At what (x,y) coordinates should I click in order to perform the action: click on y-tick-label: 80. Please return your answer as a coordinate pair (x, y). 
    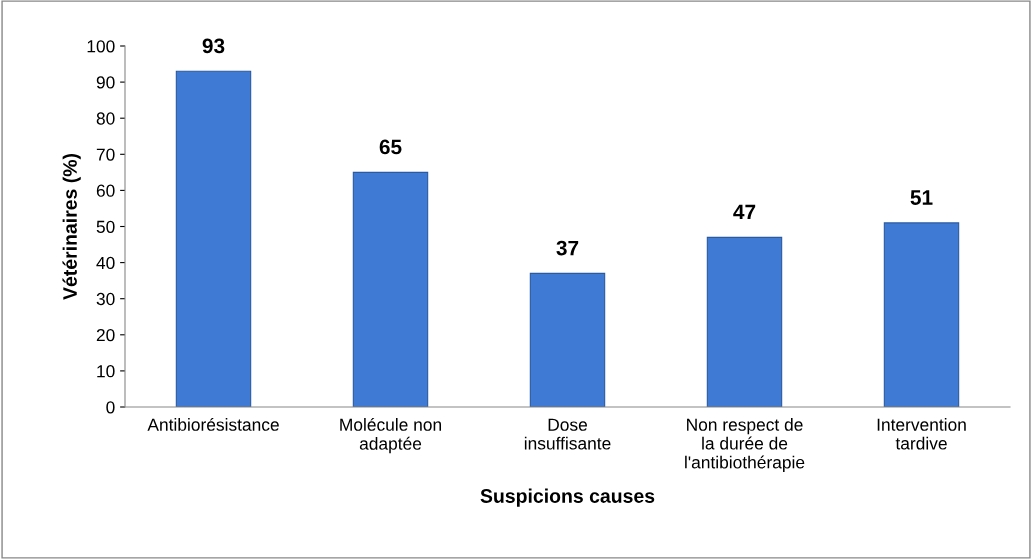
    Looking at the image, I should click on (105, 118).